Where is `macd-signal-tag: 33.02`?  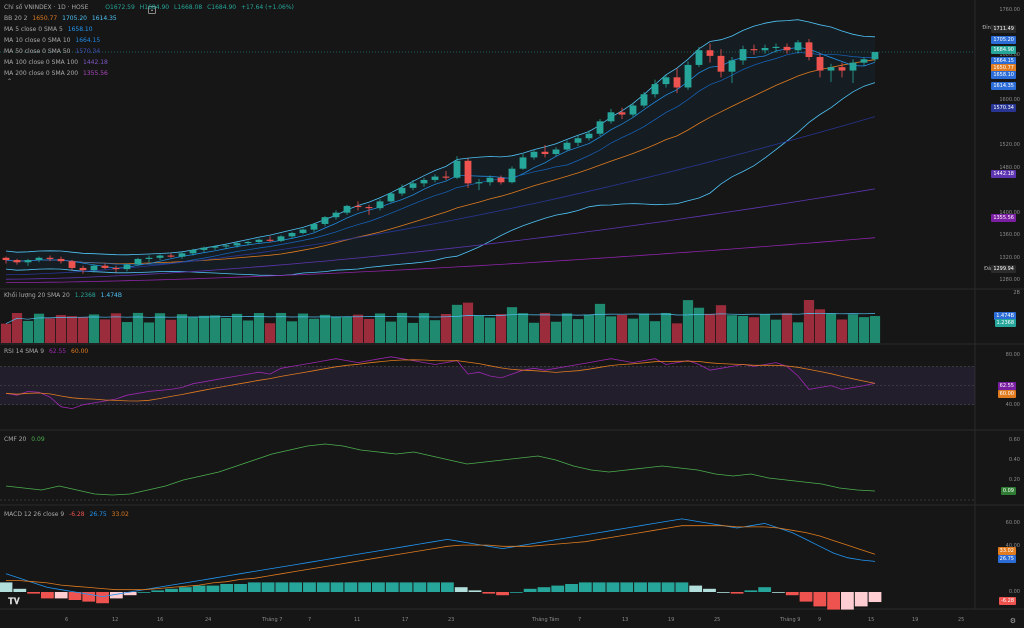 macd-signal-tag: 33.02 is located at coordinates (1006, 551).